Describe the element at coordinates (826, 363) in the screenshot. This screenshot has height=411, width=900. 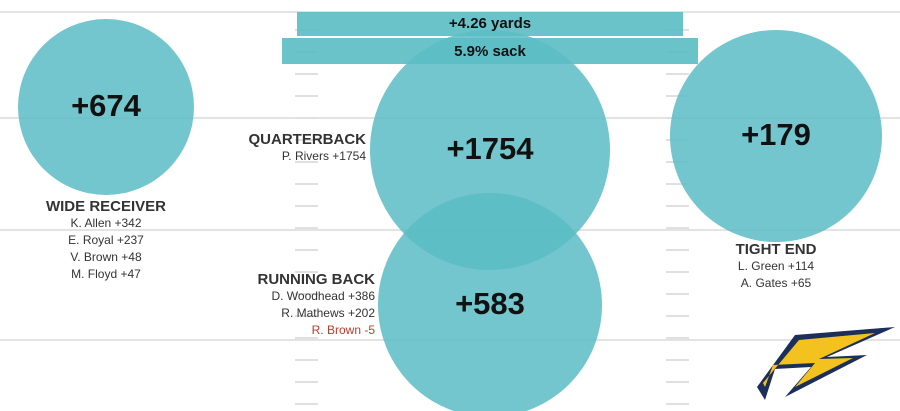
I see `logo` at that location.